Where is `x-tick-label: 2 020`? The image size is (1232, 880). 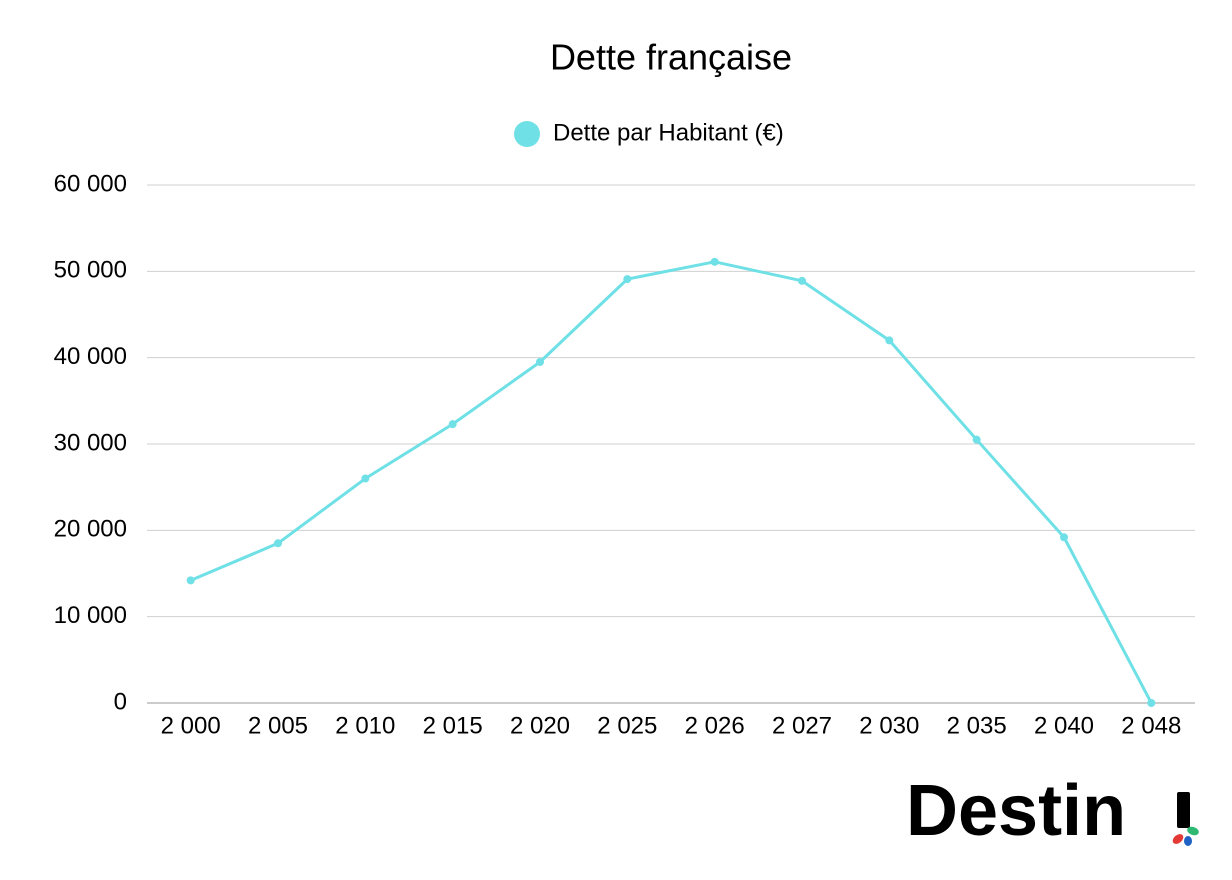 x-tick-label: 2 020 is located at coordinates (540, 725).